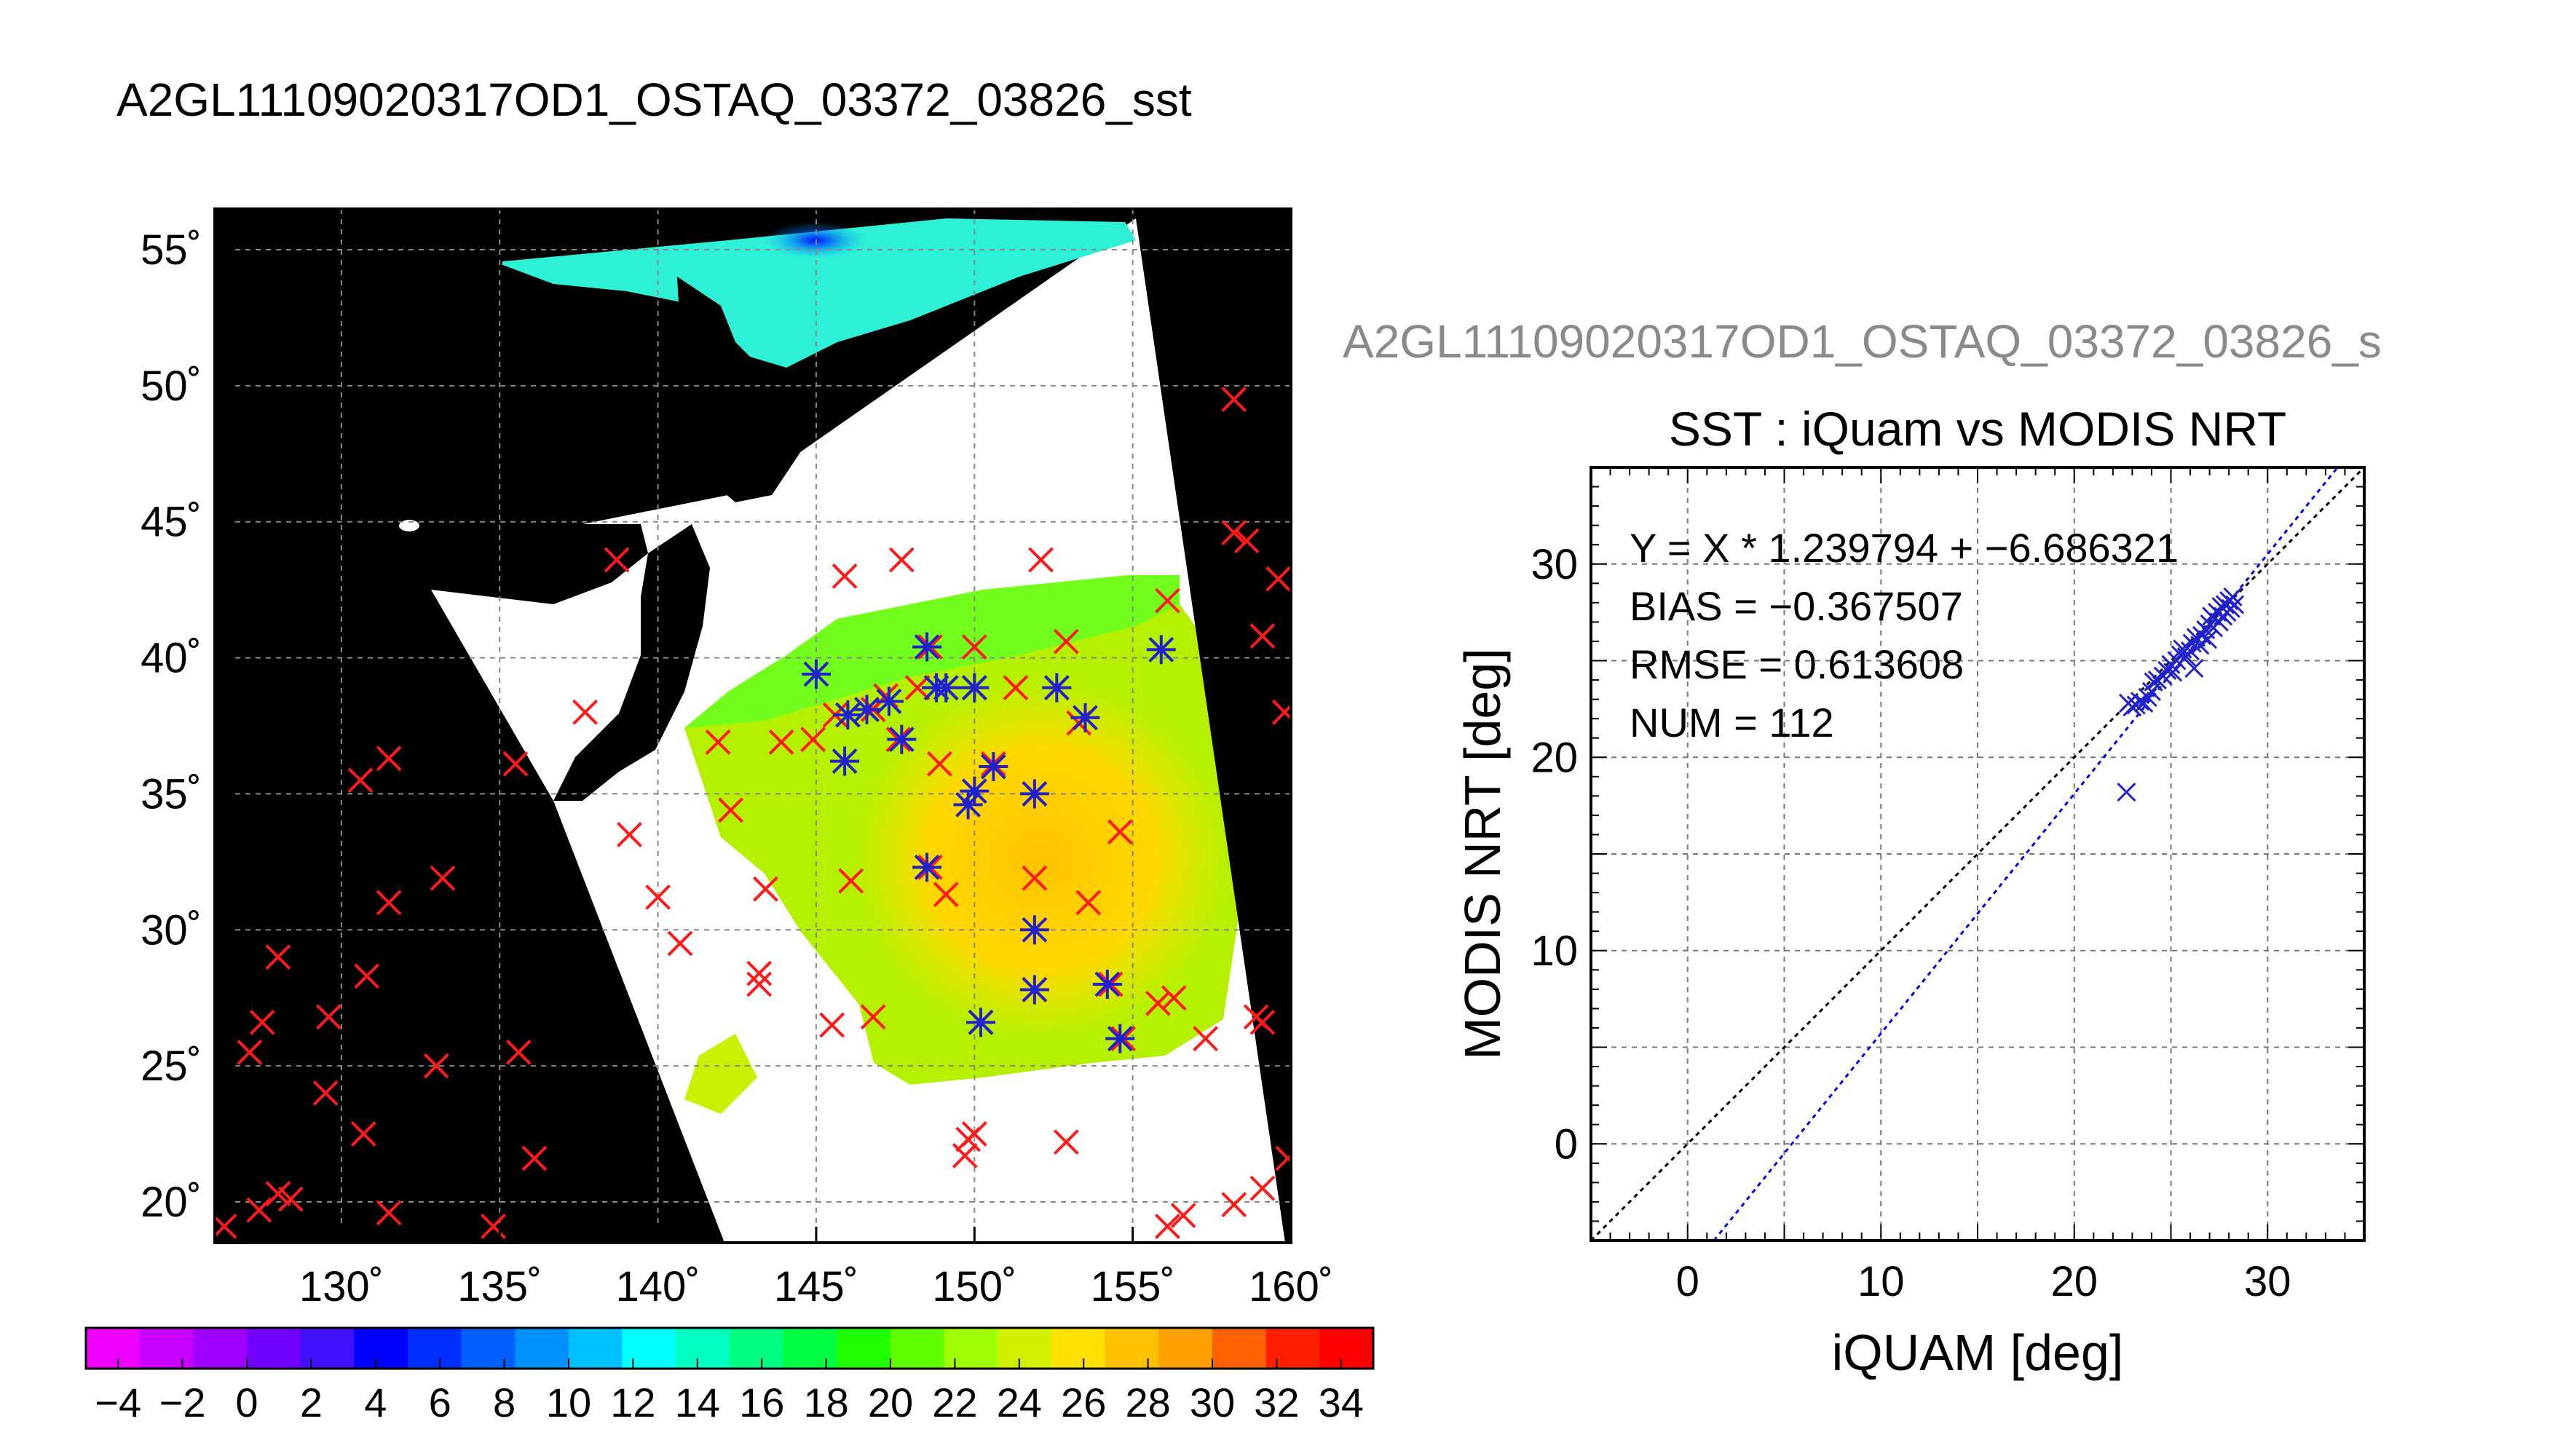 This screenshot has height=1456, width=2555. Describe the element at coordinates (2074, 1281) in the screenshot. I see `scatter-x-tick-label: 20` at that location.